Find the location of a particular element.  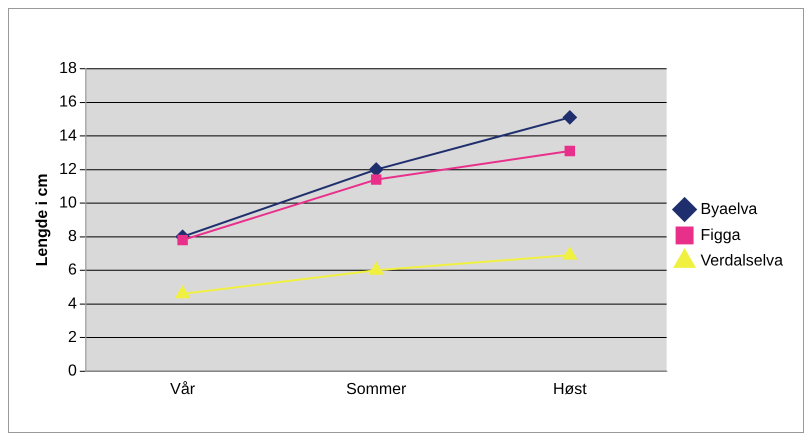

y-tick-label: 8 is located at coordinates (72, 237).